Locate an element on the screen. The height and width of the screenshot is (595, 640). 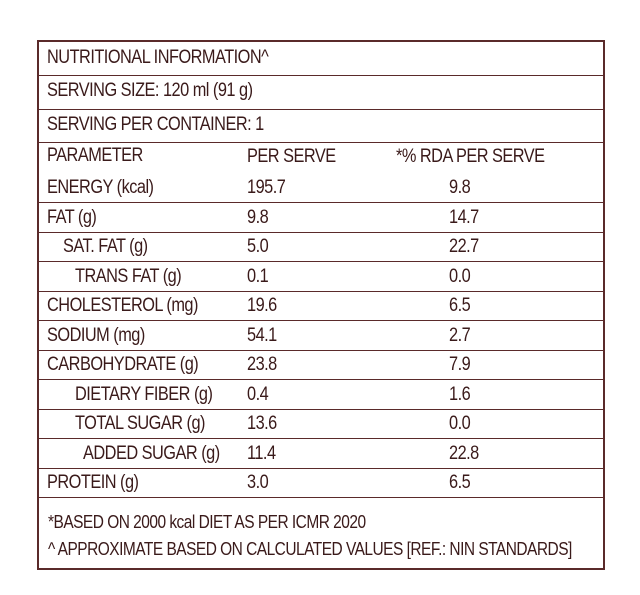
per-serve-cell: 19.6 is located at coordinates (262, 305).